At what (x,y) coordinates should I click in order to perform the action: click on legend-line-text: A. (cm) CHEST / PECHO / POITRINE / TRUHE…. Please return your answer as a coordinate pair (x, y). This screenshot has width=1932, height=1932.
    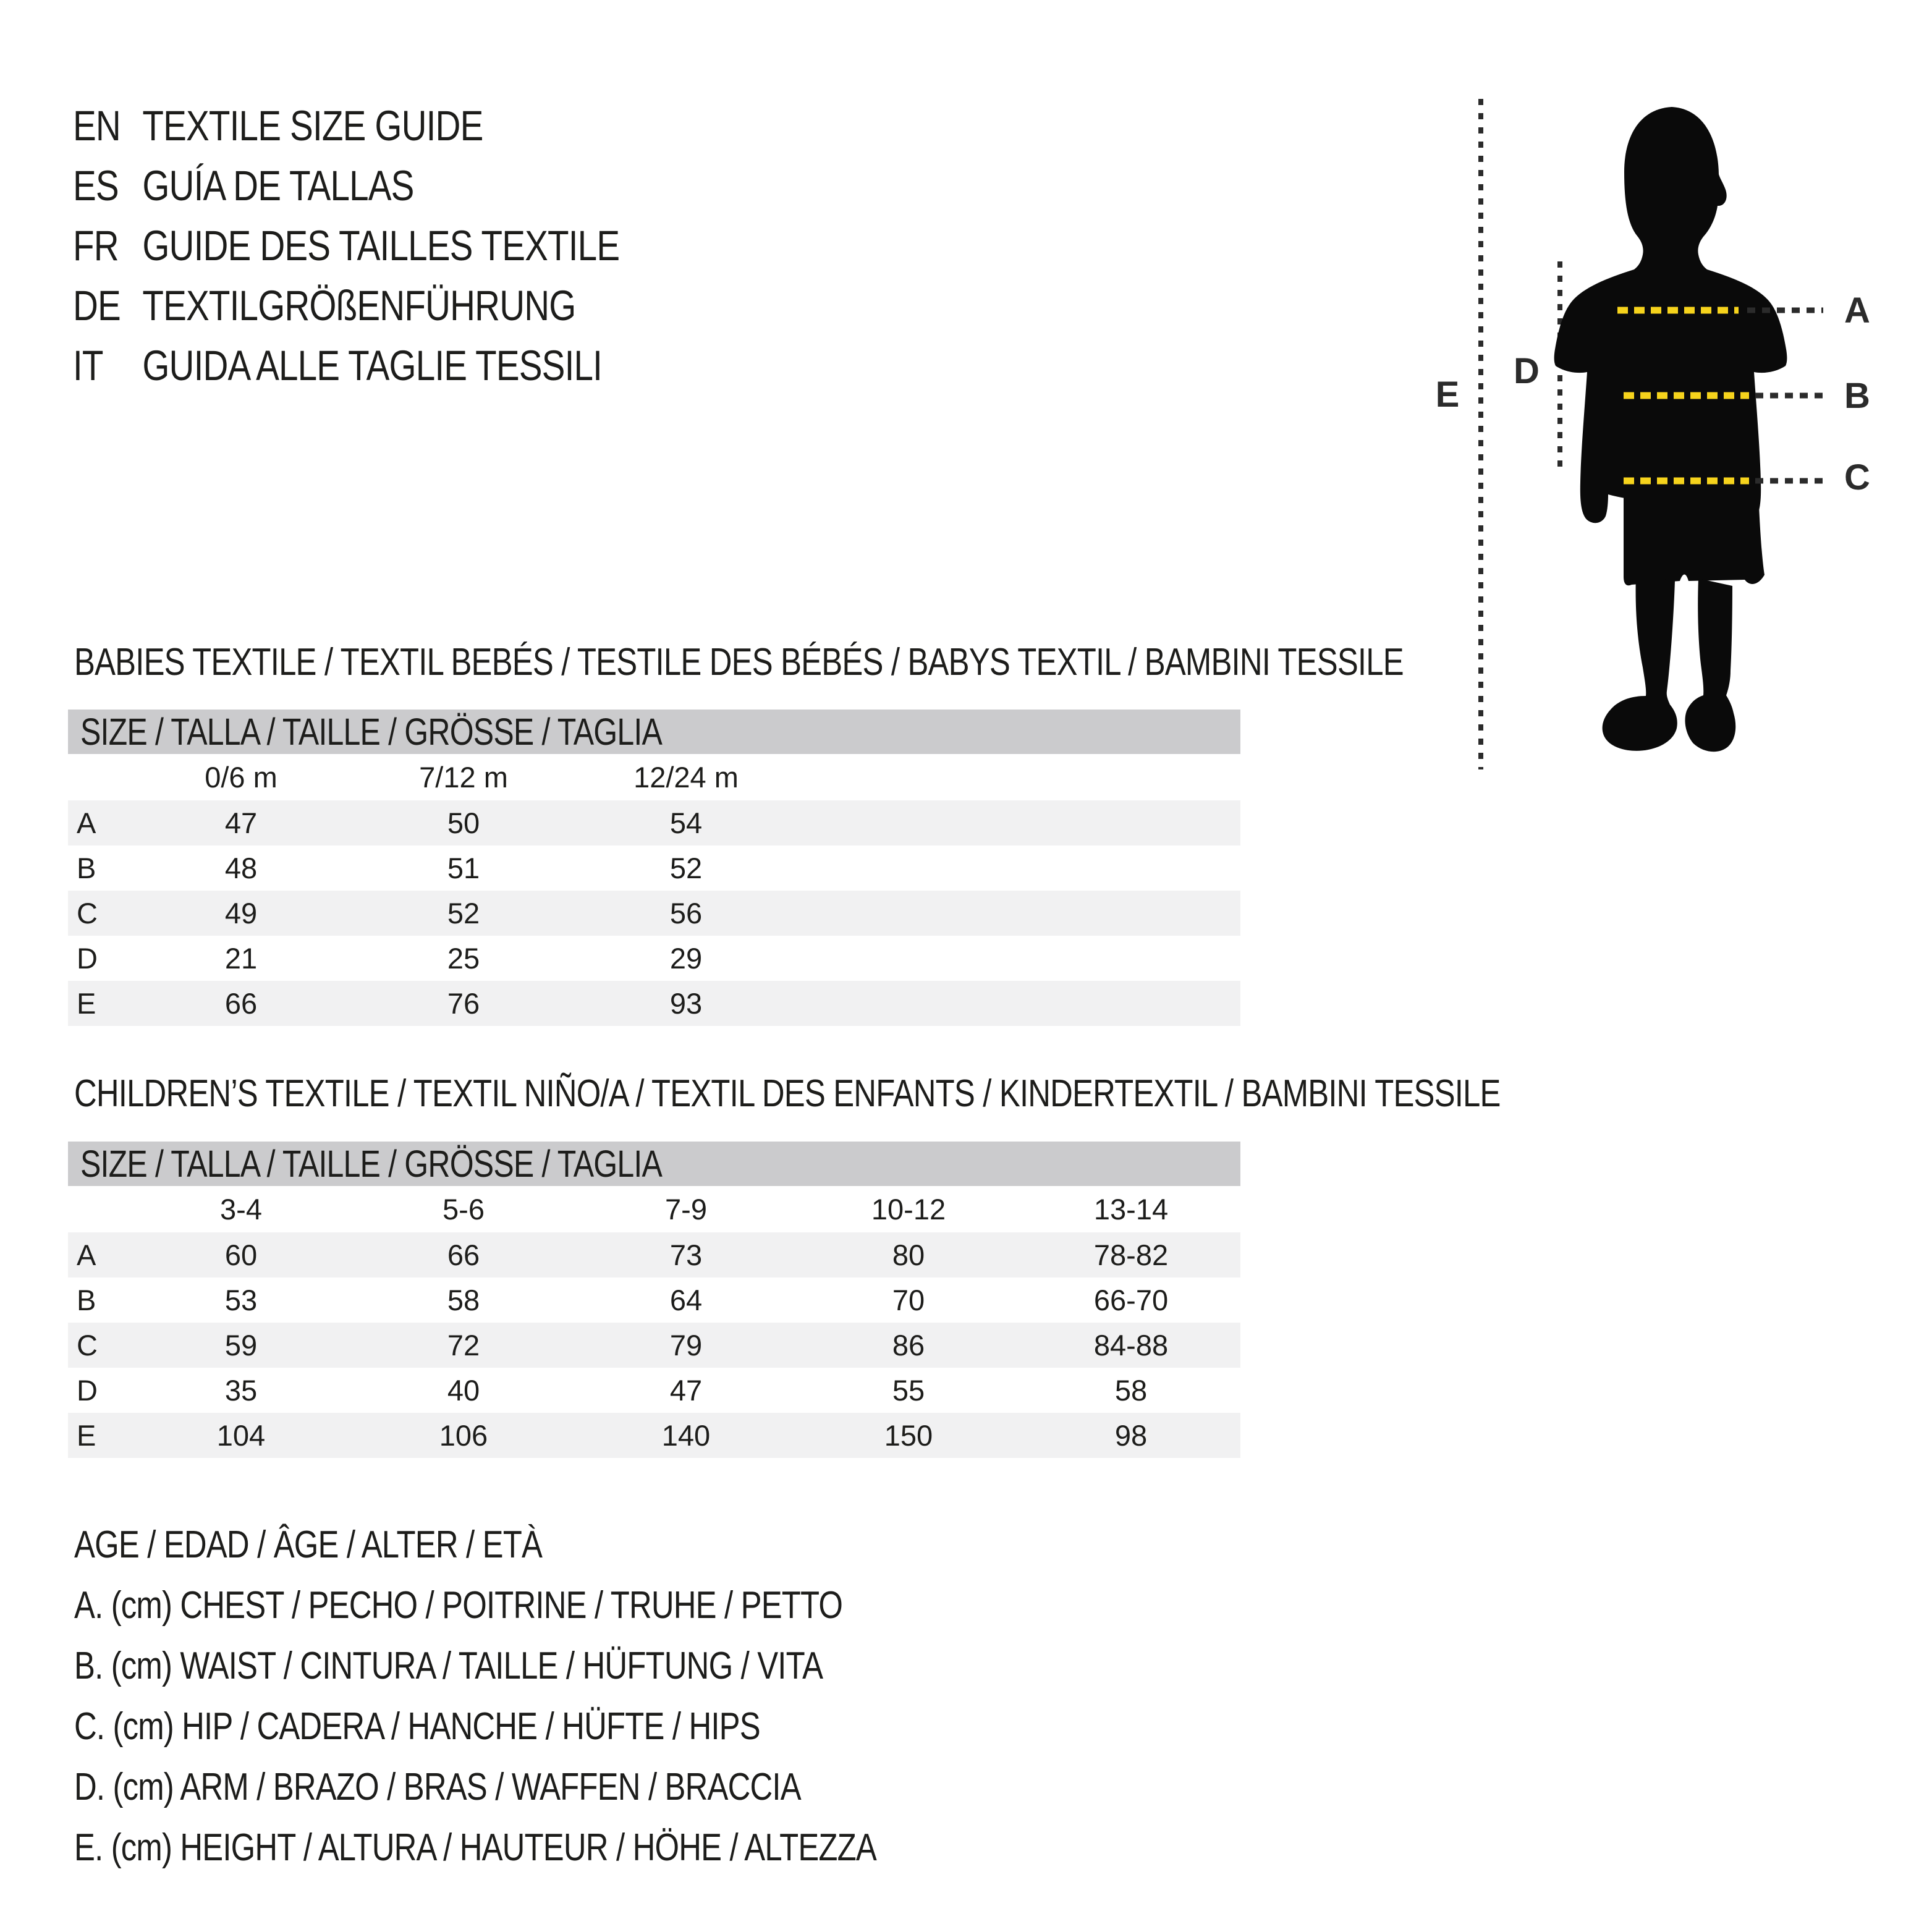
    Looking at the image, I should click on (458, 1605).